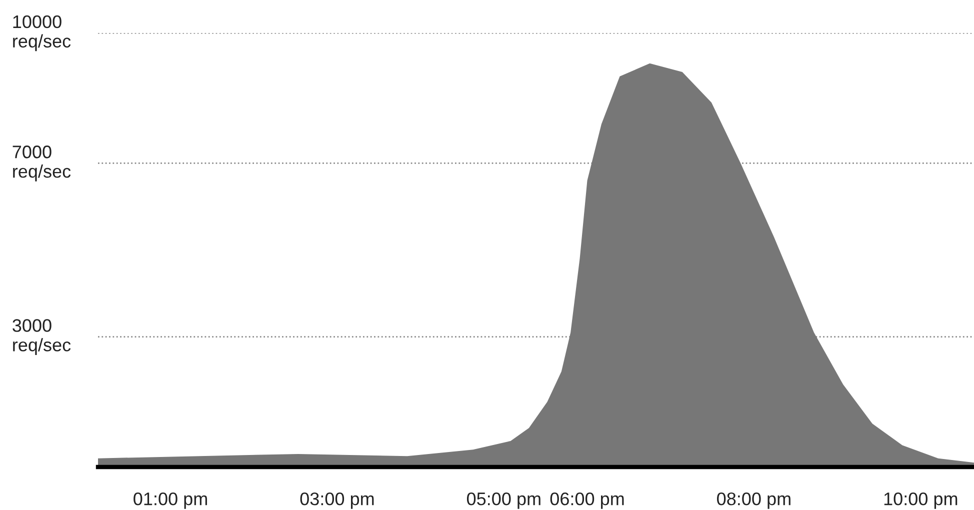 This screenshot has width=974, height=510. I want to click on x-tick-label: 03:00 pm, so click(337, 500).